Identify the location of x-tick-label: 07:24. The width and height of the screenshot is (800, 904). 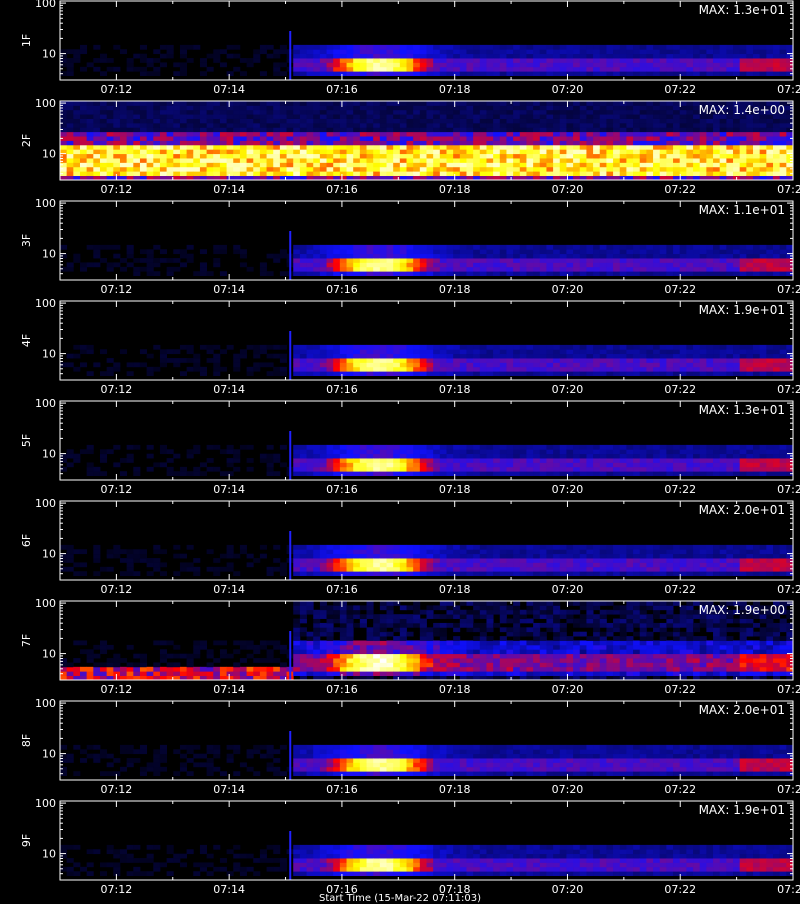
(788, 189).